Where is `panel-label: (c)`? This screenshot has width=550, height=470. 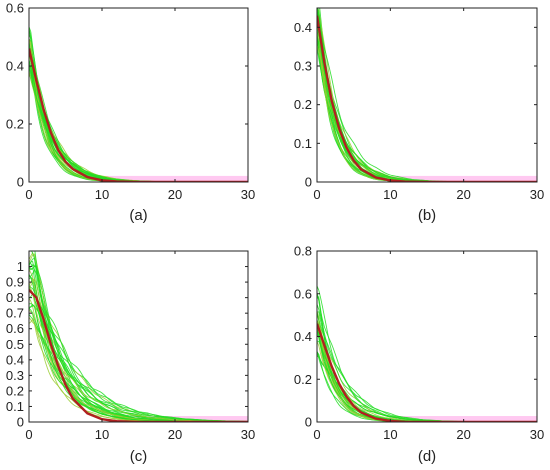 panel-label: (c) is located at coordinates (139, 456).